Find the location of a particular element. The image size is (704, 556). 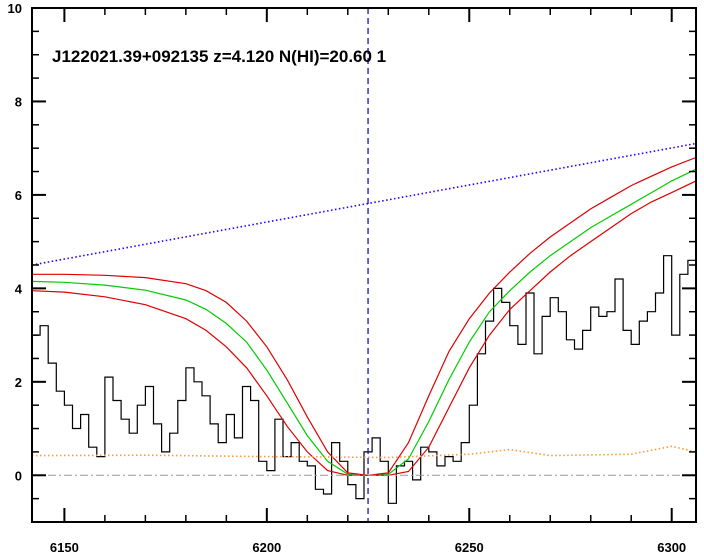

x-tick-label: 6200 is located at coordinates (266, 547).